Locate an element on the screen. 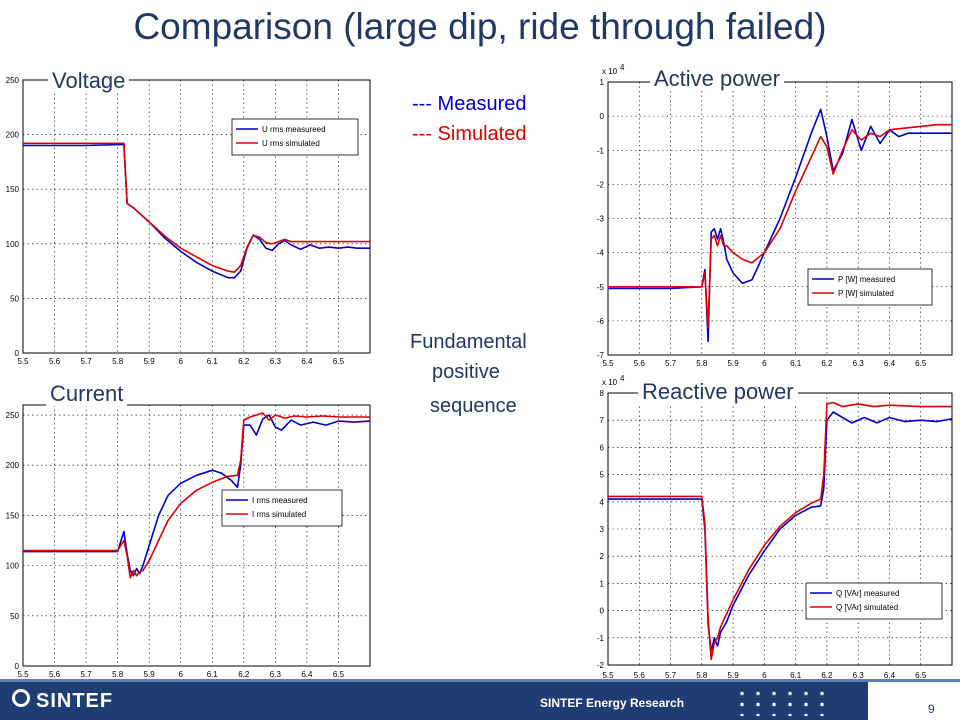 This screenshot has width=960, height=720. legend-label: U rms simulated is located at coordinates (291, 143).